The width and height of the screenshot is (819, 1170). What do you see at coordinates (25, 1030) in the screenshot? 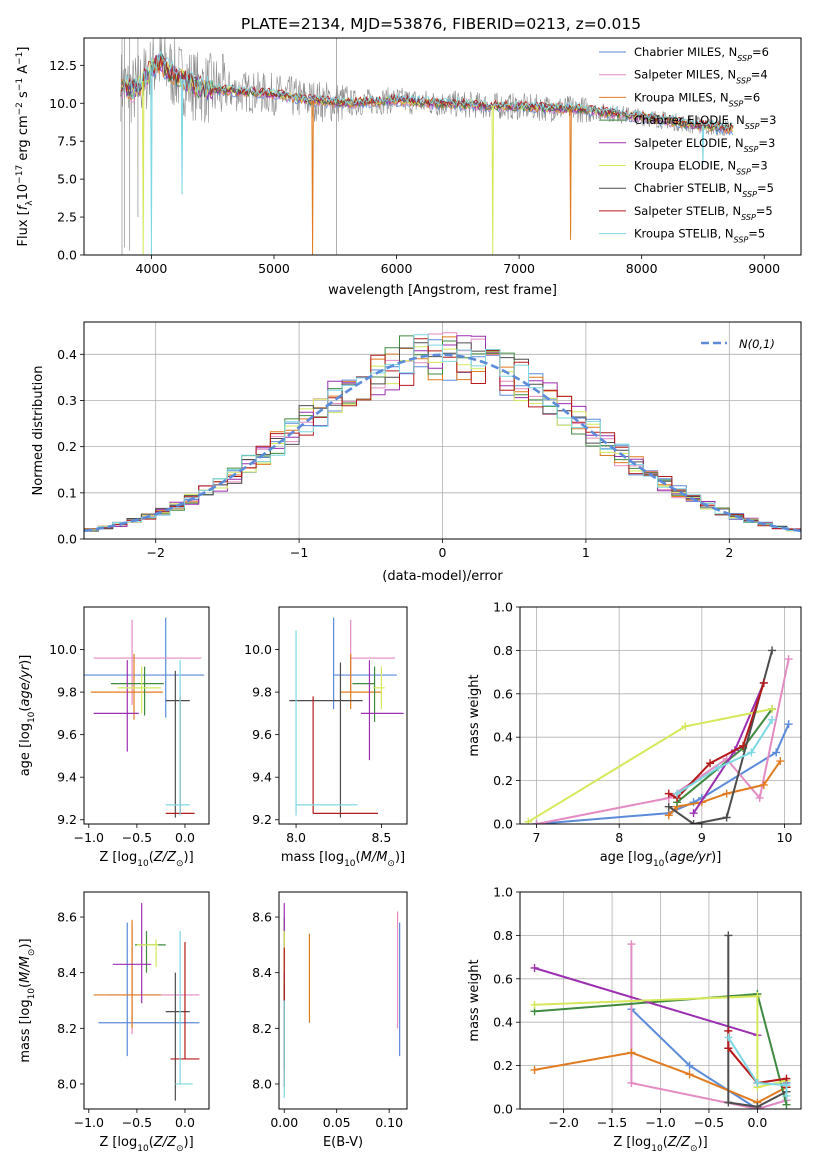
I see `y-axis-label-part: mass [log` at bounding box center [25, 1030].